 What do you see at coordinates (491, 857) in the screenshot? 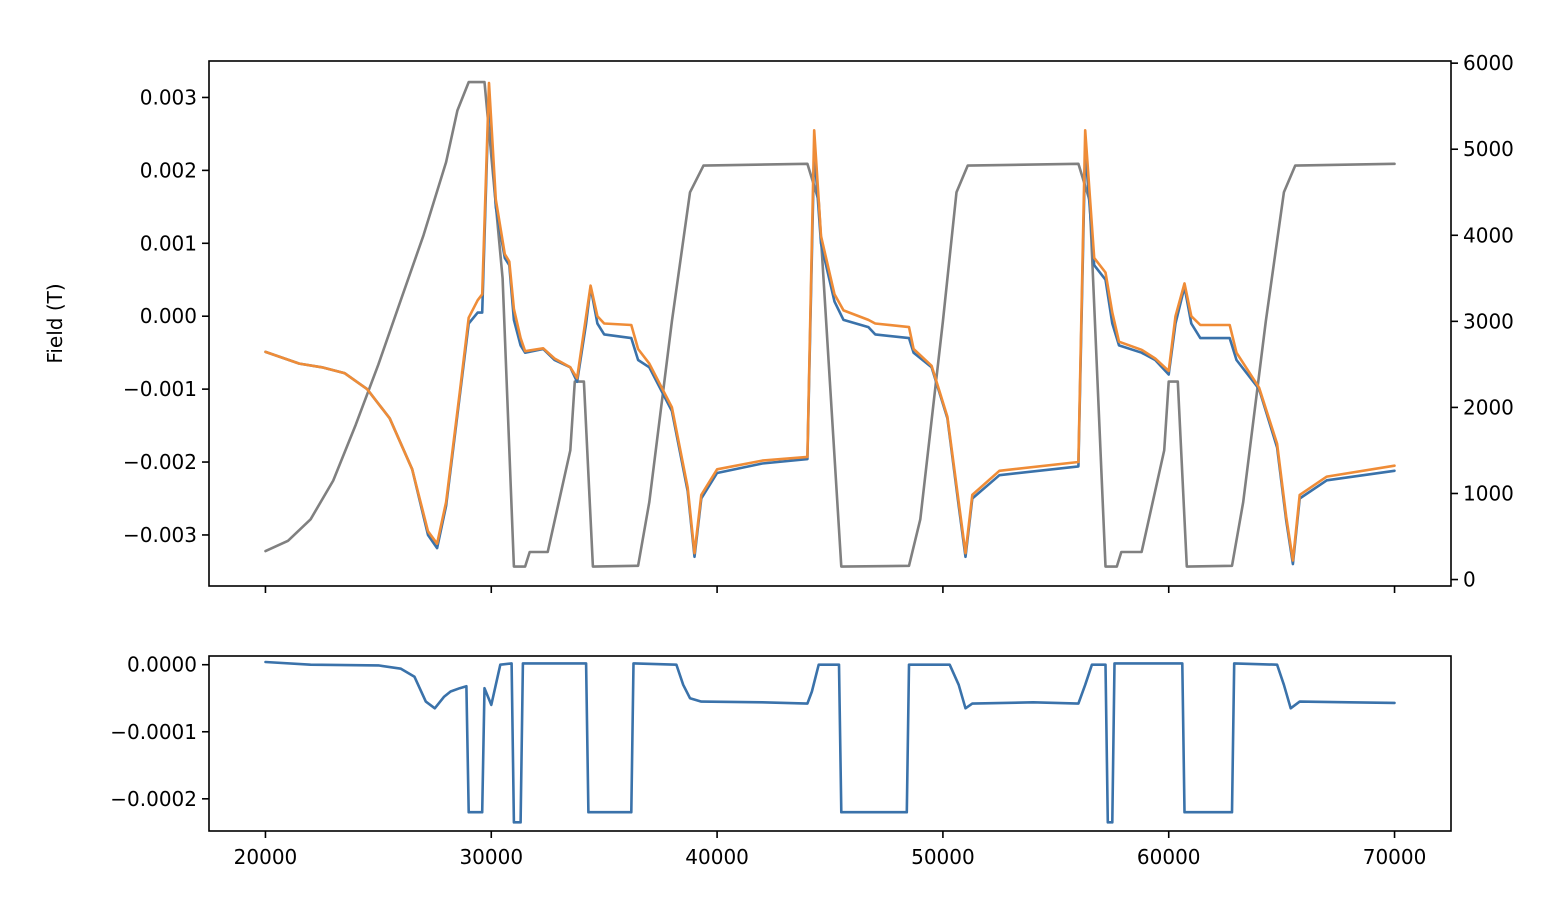
I see `bottom-x-tick-label: 30000` at bounding box center [491, 857].